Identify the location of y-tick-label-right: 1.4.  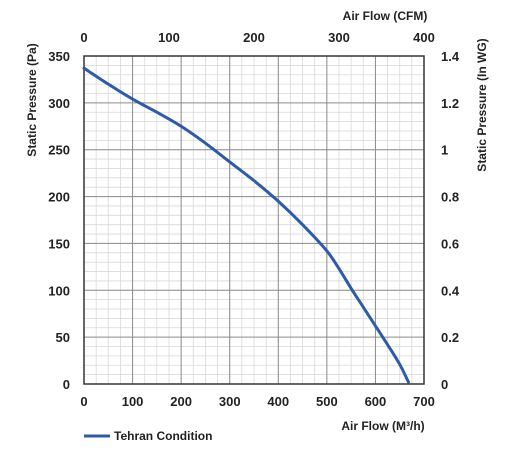
(450, 56).